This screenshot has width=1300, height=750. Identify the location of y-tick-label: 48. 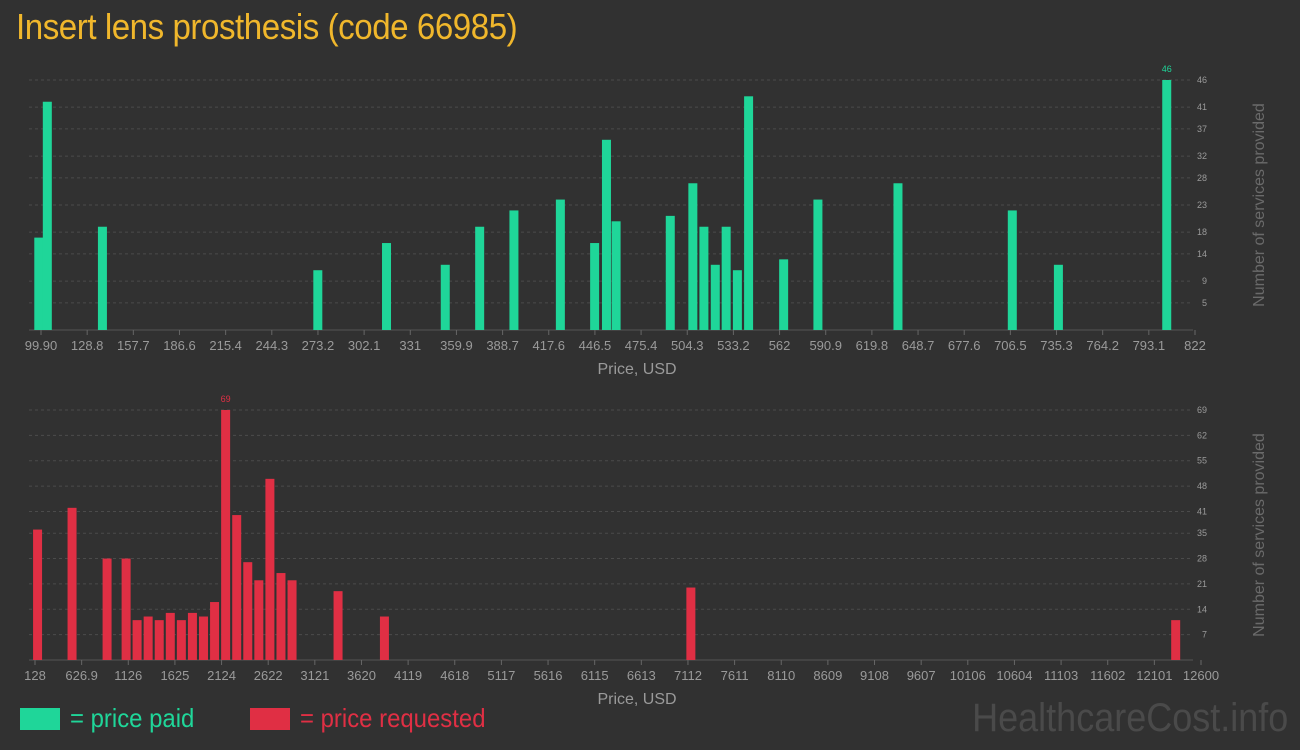
(1202, 486).